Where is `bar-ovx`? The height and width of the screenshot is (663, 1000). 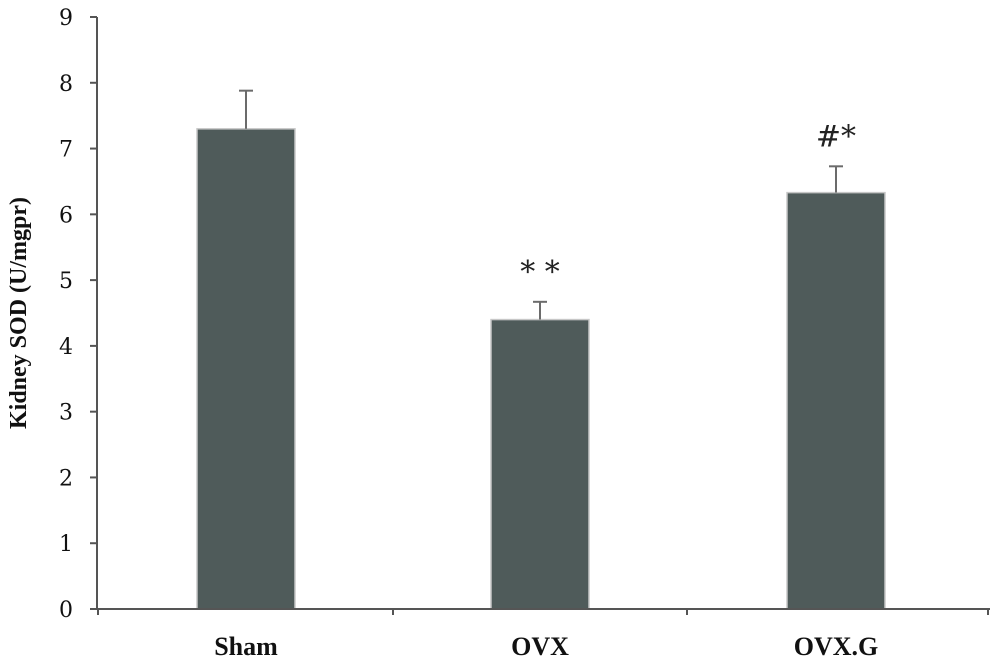
bar-ovx is located at coordinates (540, 464).